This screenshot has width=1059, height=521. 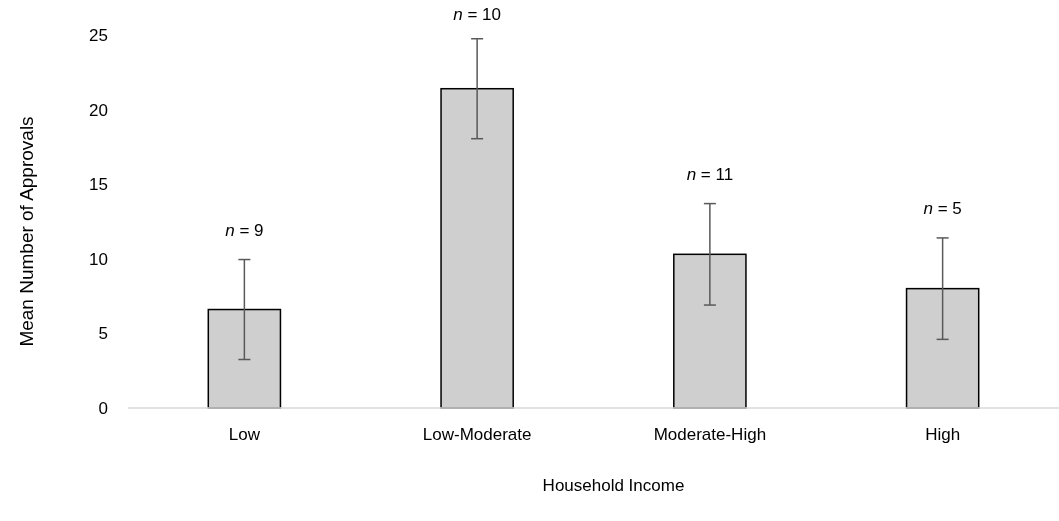 I want to click on y-tick-label: 10, so click(x=98, y=259).